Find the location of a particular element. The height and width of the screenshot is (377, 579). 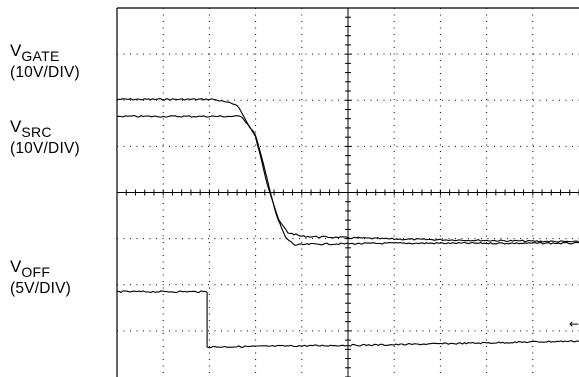

markers: ← is located at coordinates (574, 324).